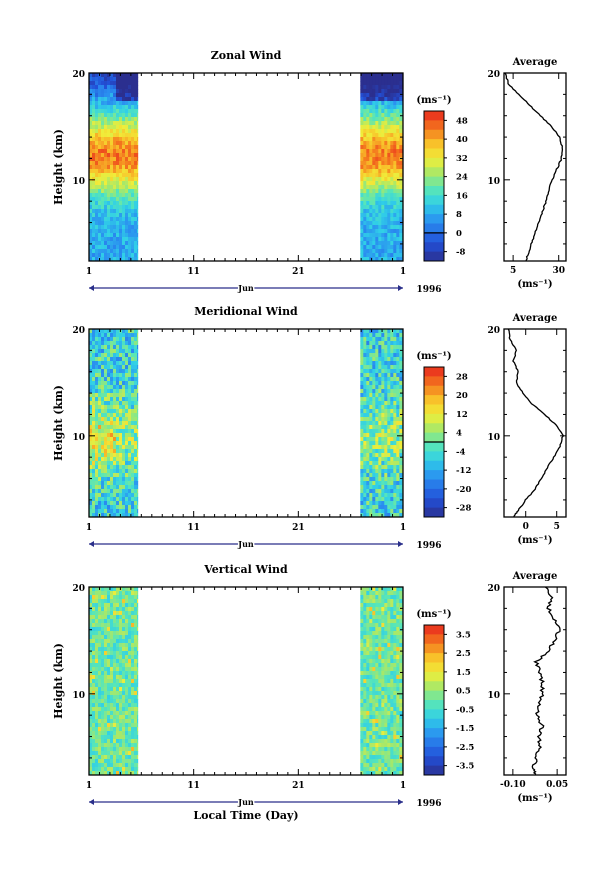  What do you see at coordinates (78, 182) in the screenshot?
I see `y-tick-label: 10` at bounding box center [78, 182].